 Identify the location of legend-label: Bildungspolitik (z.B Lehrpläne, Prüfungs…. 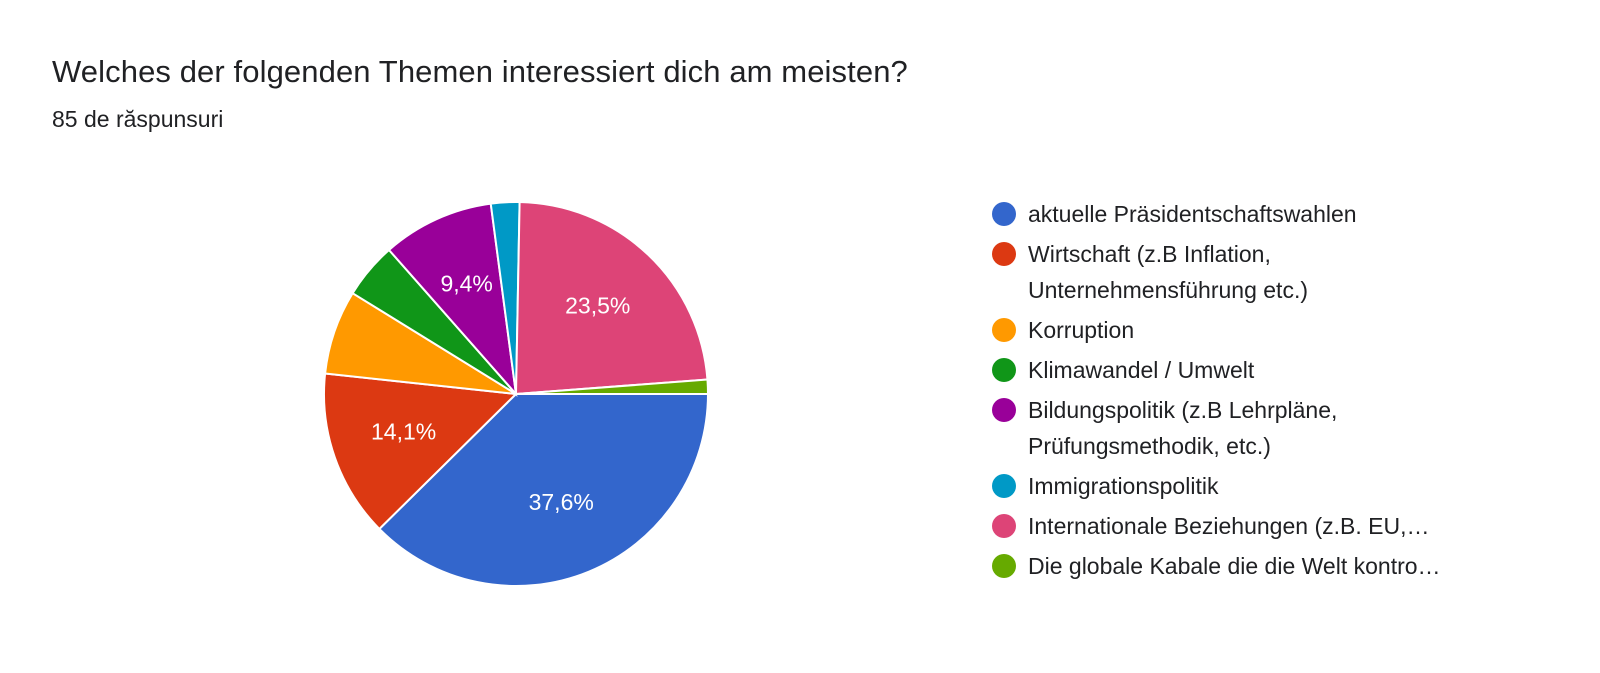
(1183, 428).